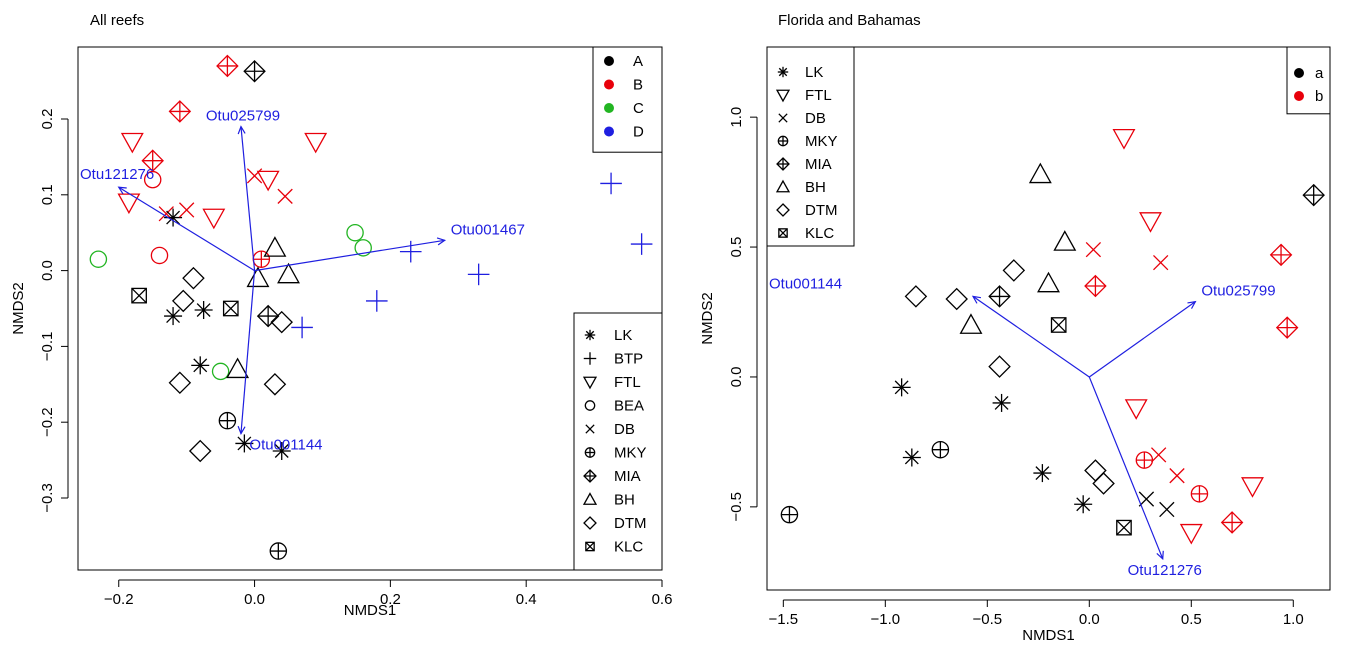 The width and height of the screenshot is (1346, 648). I want to click on vector-label: Otu121276, so click(1165, 570).